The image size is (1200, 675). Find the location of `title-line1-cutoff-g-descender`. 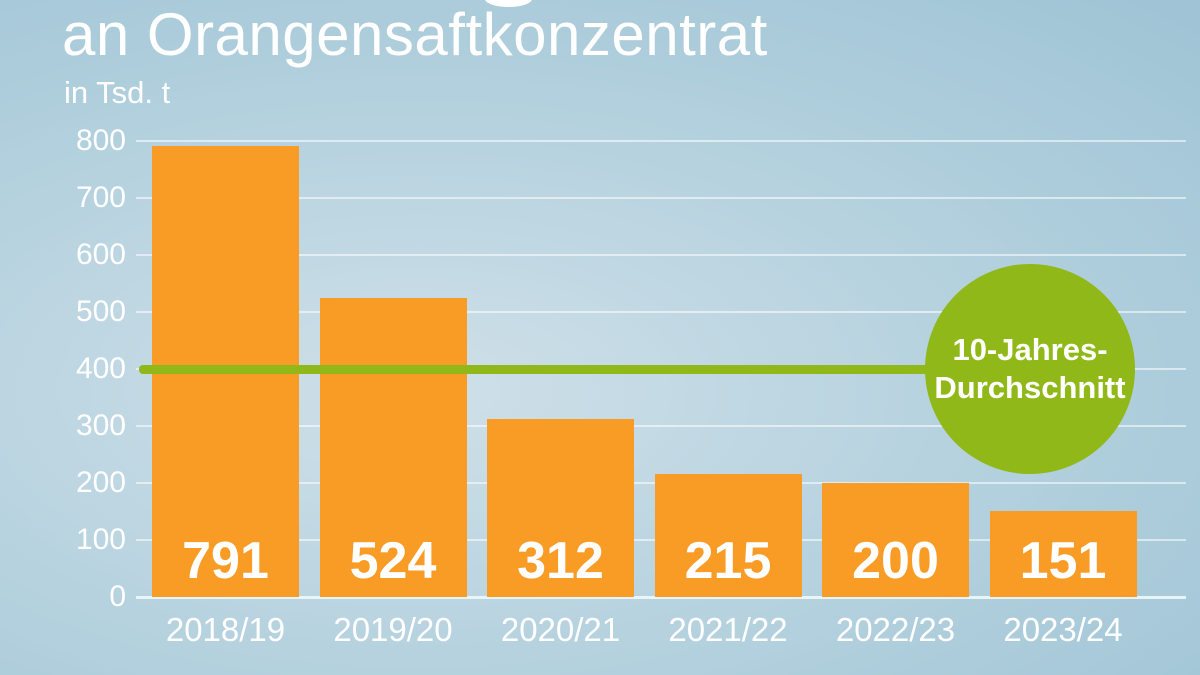

title-line1-cutoff-g-descender is located at coordinates (508, 3).